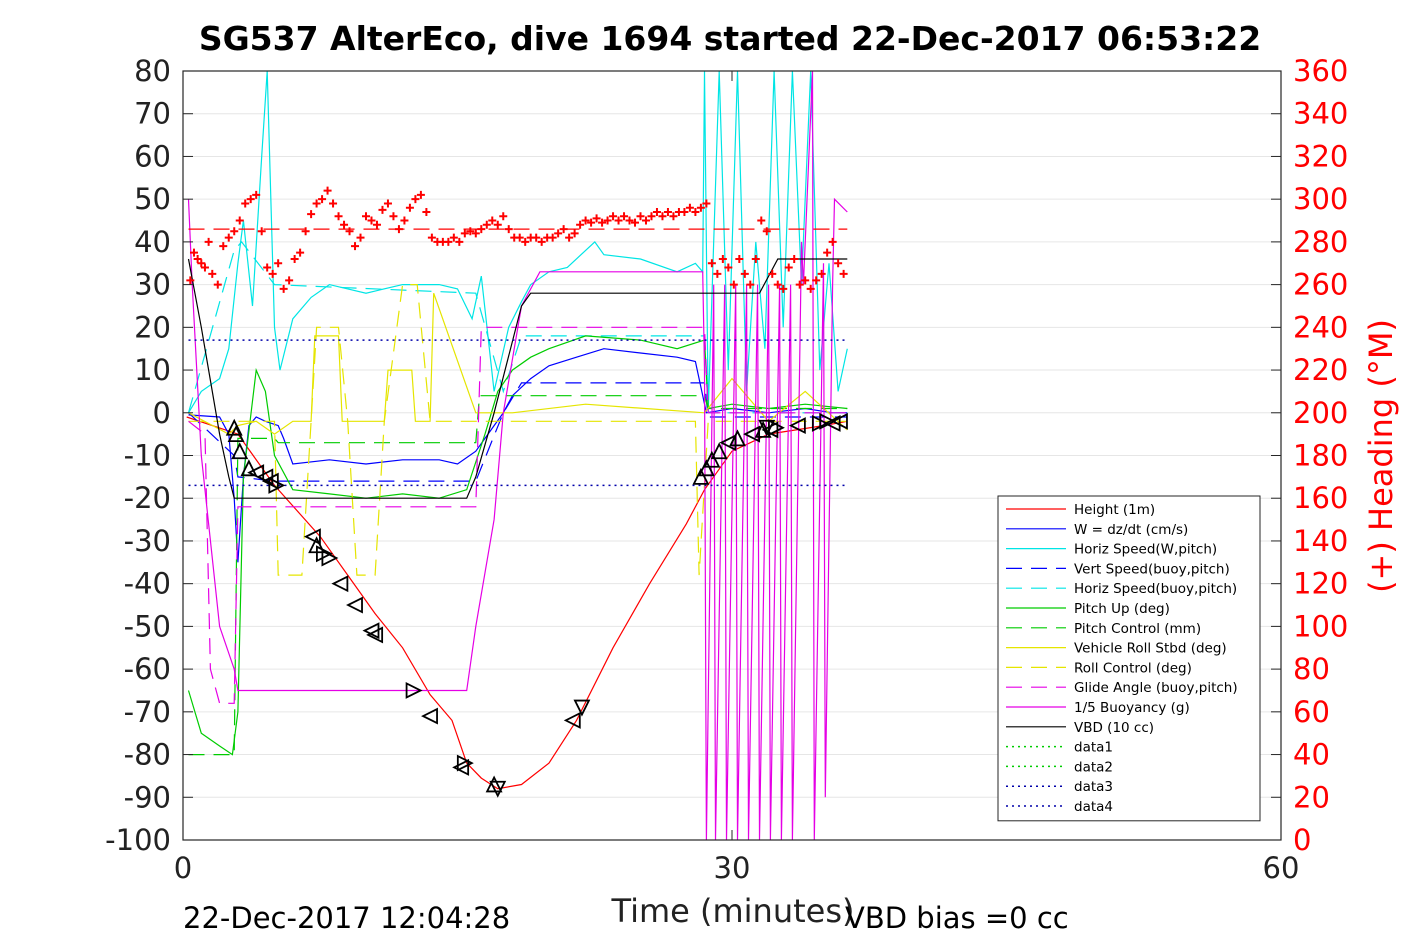 The width and height of the screenshot is (1417, 945). I want to click on y-tick-label: 60, so click(152, 156).